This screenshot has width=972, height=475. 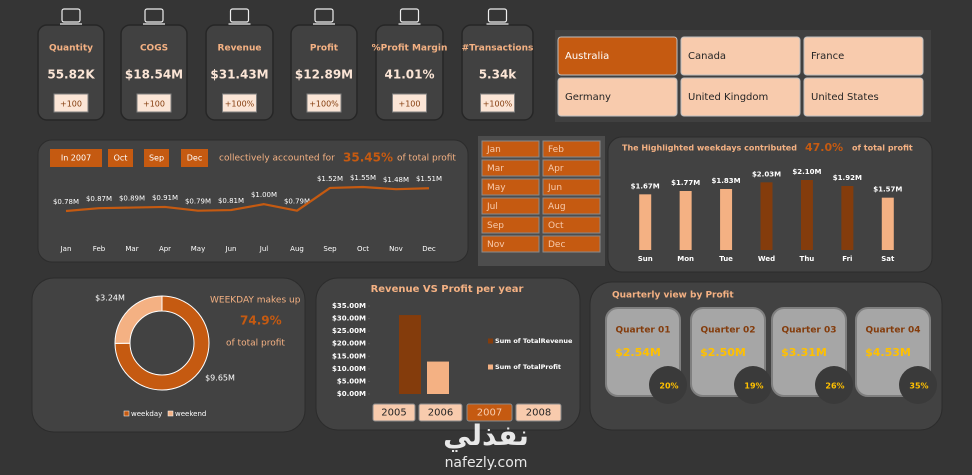 What do you see at coordinates (190, 414) in the screenshot?
I see `legend-label: weekend` at bounding box center [190, 414].